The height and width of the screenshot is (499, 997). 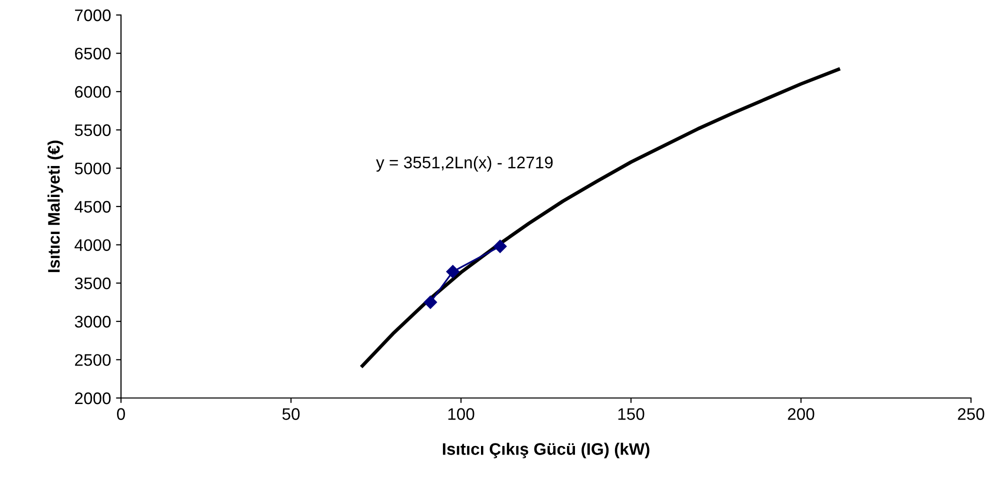 What do you see at coordinates (546, 450) in the screenshot?
I see `x-axis-title: Isıtıcı Çıkış Gücü (IG) (kW)` at bounding box center [546, 450].